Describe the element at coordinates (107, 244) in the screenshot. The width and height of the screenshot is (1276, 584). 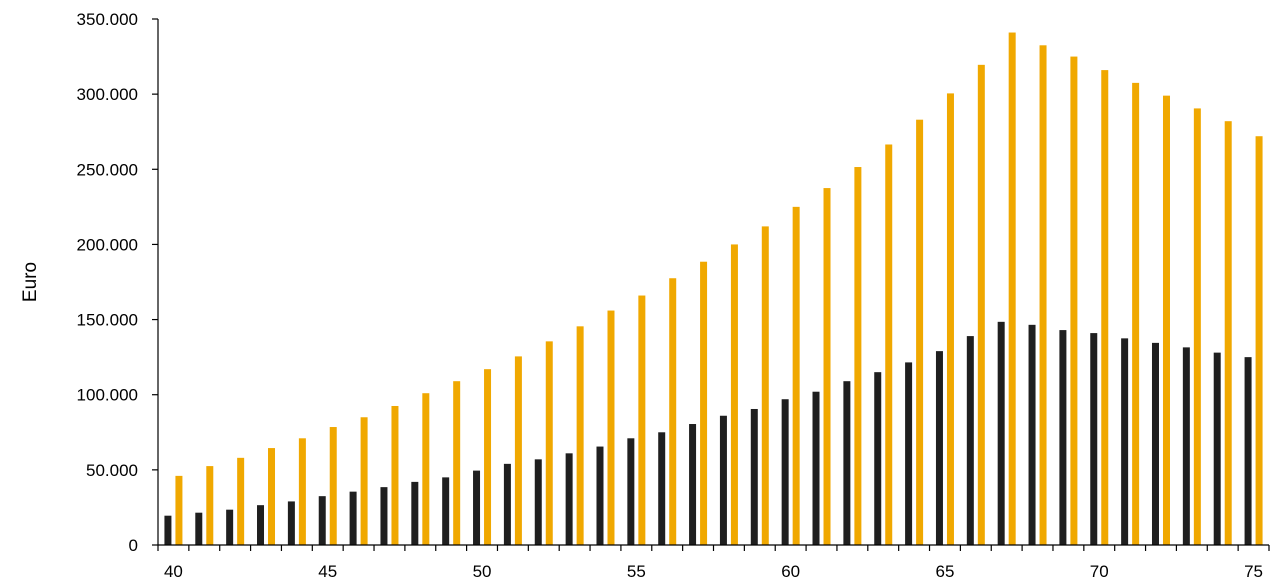
I see `y-tick-label: 200.000` at that location.